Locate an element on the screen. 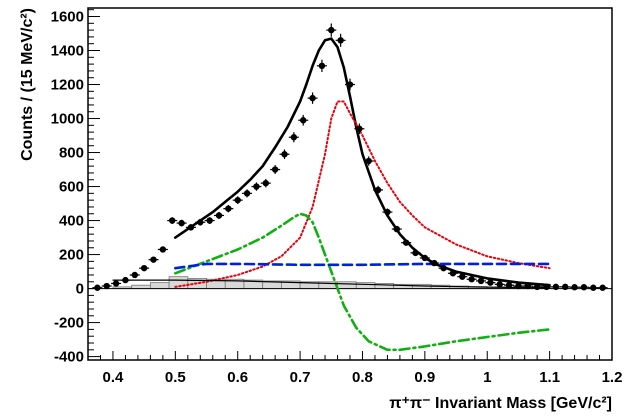 The width and height of the screenshot is (641, 417). y-tick-label: 1600 is located at coordinates (67, 17).